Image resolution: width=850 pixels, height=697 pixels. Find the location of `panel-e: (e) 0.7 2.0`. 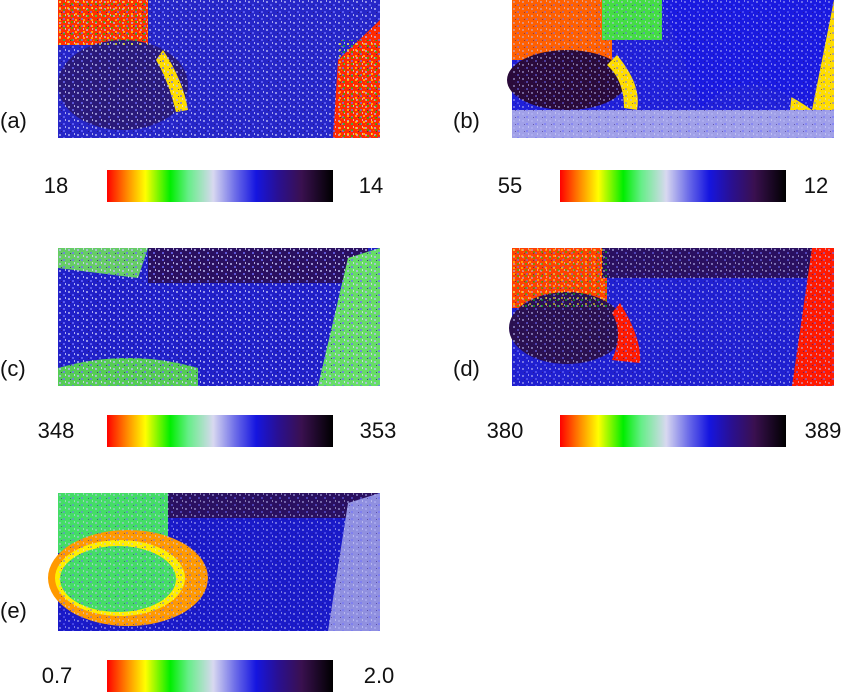

panel-e: (e) 0.7 2.0 is located at coordinates (197, 592).